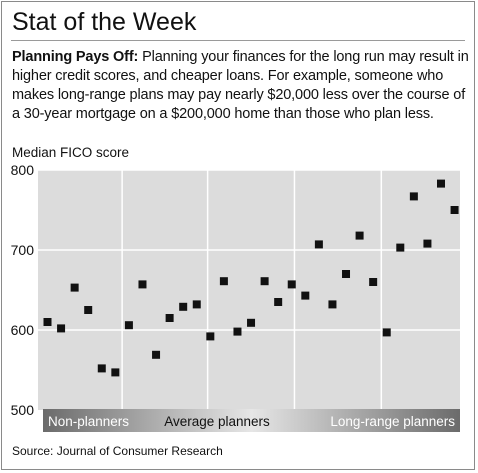  I want to click on intro-lead: Planning Pays Off:, so click(75, 57).